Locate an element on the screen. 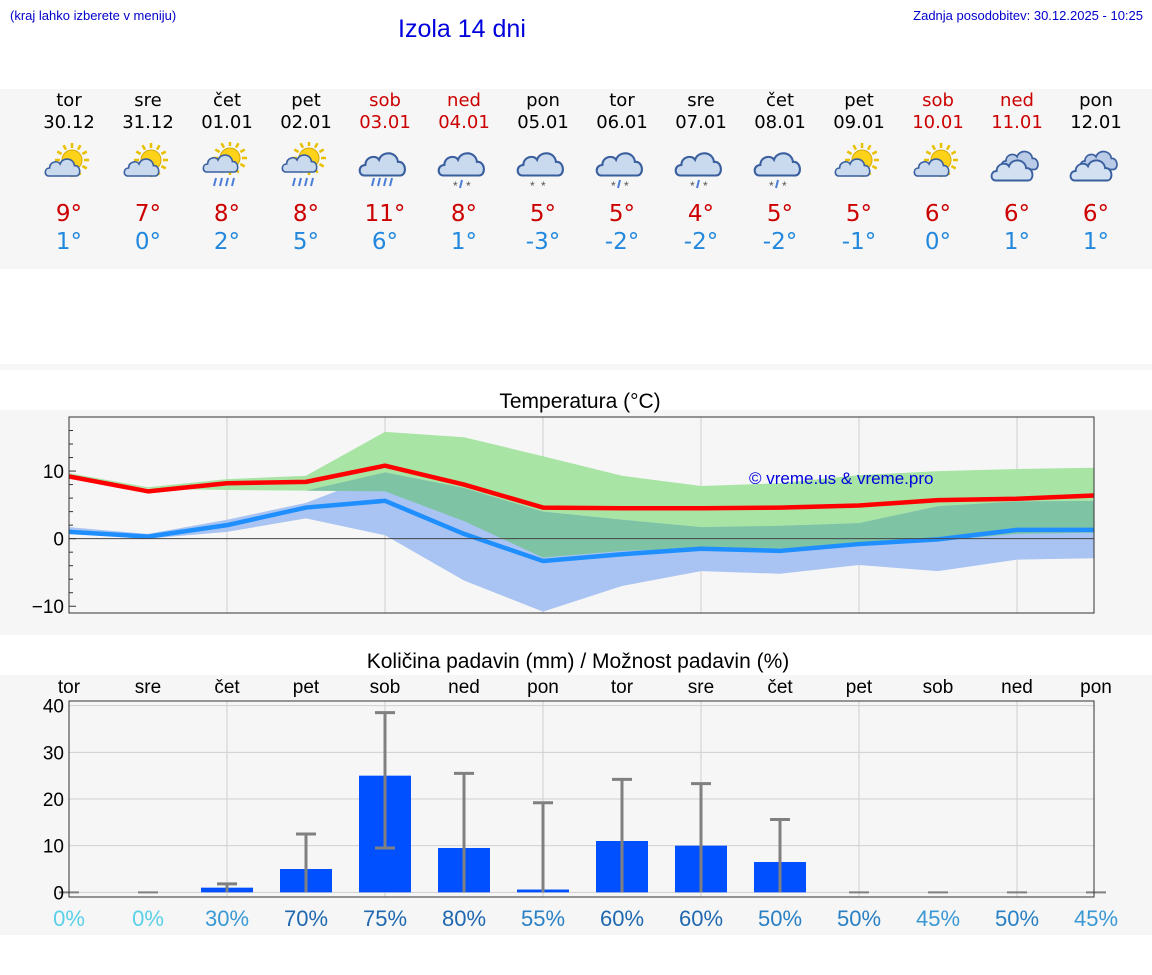  precip-y-label: 40 is located at coordinates (53, 707).